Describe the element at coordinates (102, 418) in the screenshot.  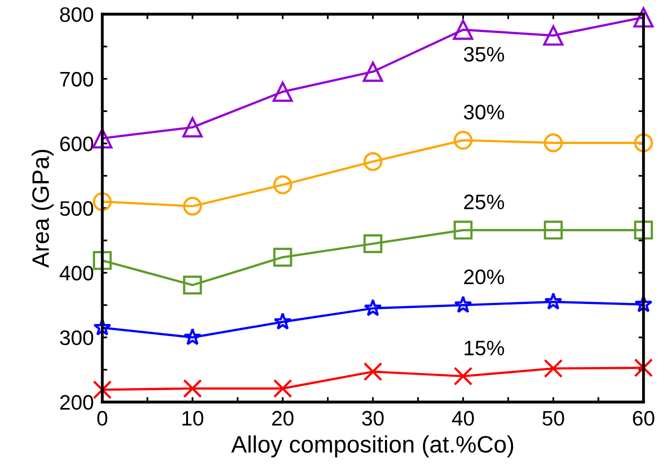
I see `x-tick-label: 0` at that location.